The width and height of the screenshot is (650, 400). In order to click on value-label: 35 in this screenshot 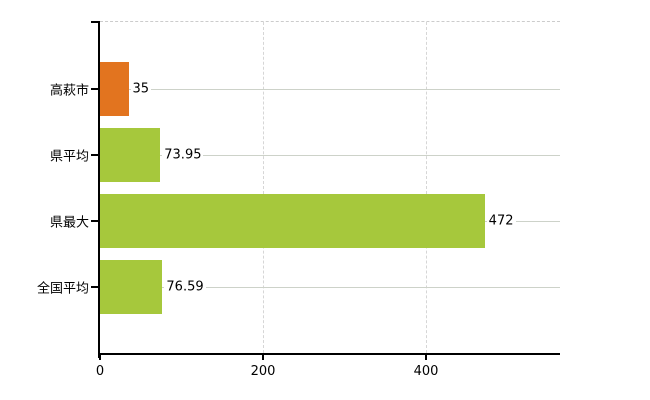, I will do `click(141, 89)`.